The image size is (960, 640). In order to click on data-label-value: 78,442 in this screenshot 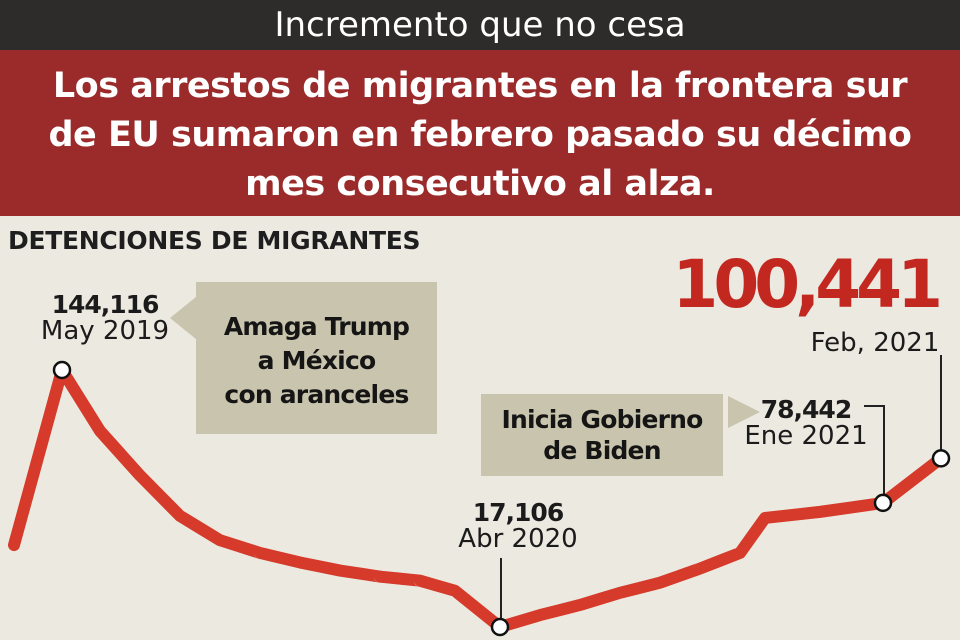, I will do `click(806, 409)`.